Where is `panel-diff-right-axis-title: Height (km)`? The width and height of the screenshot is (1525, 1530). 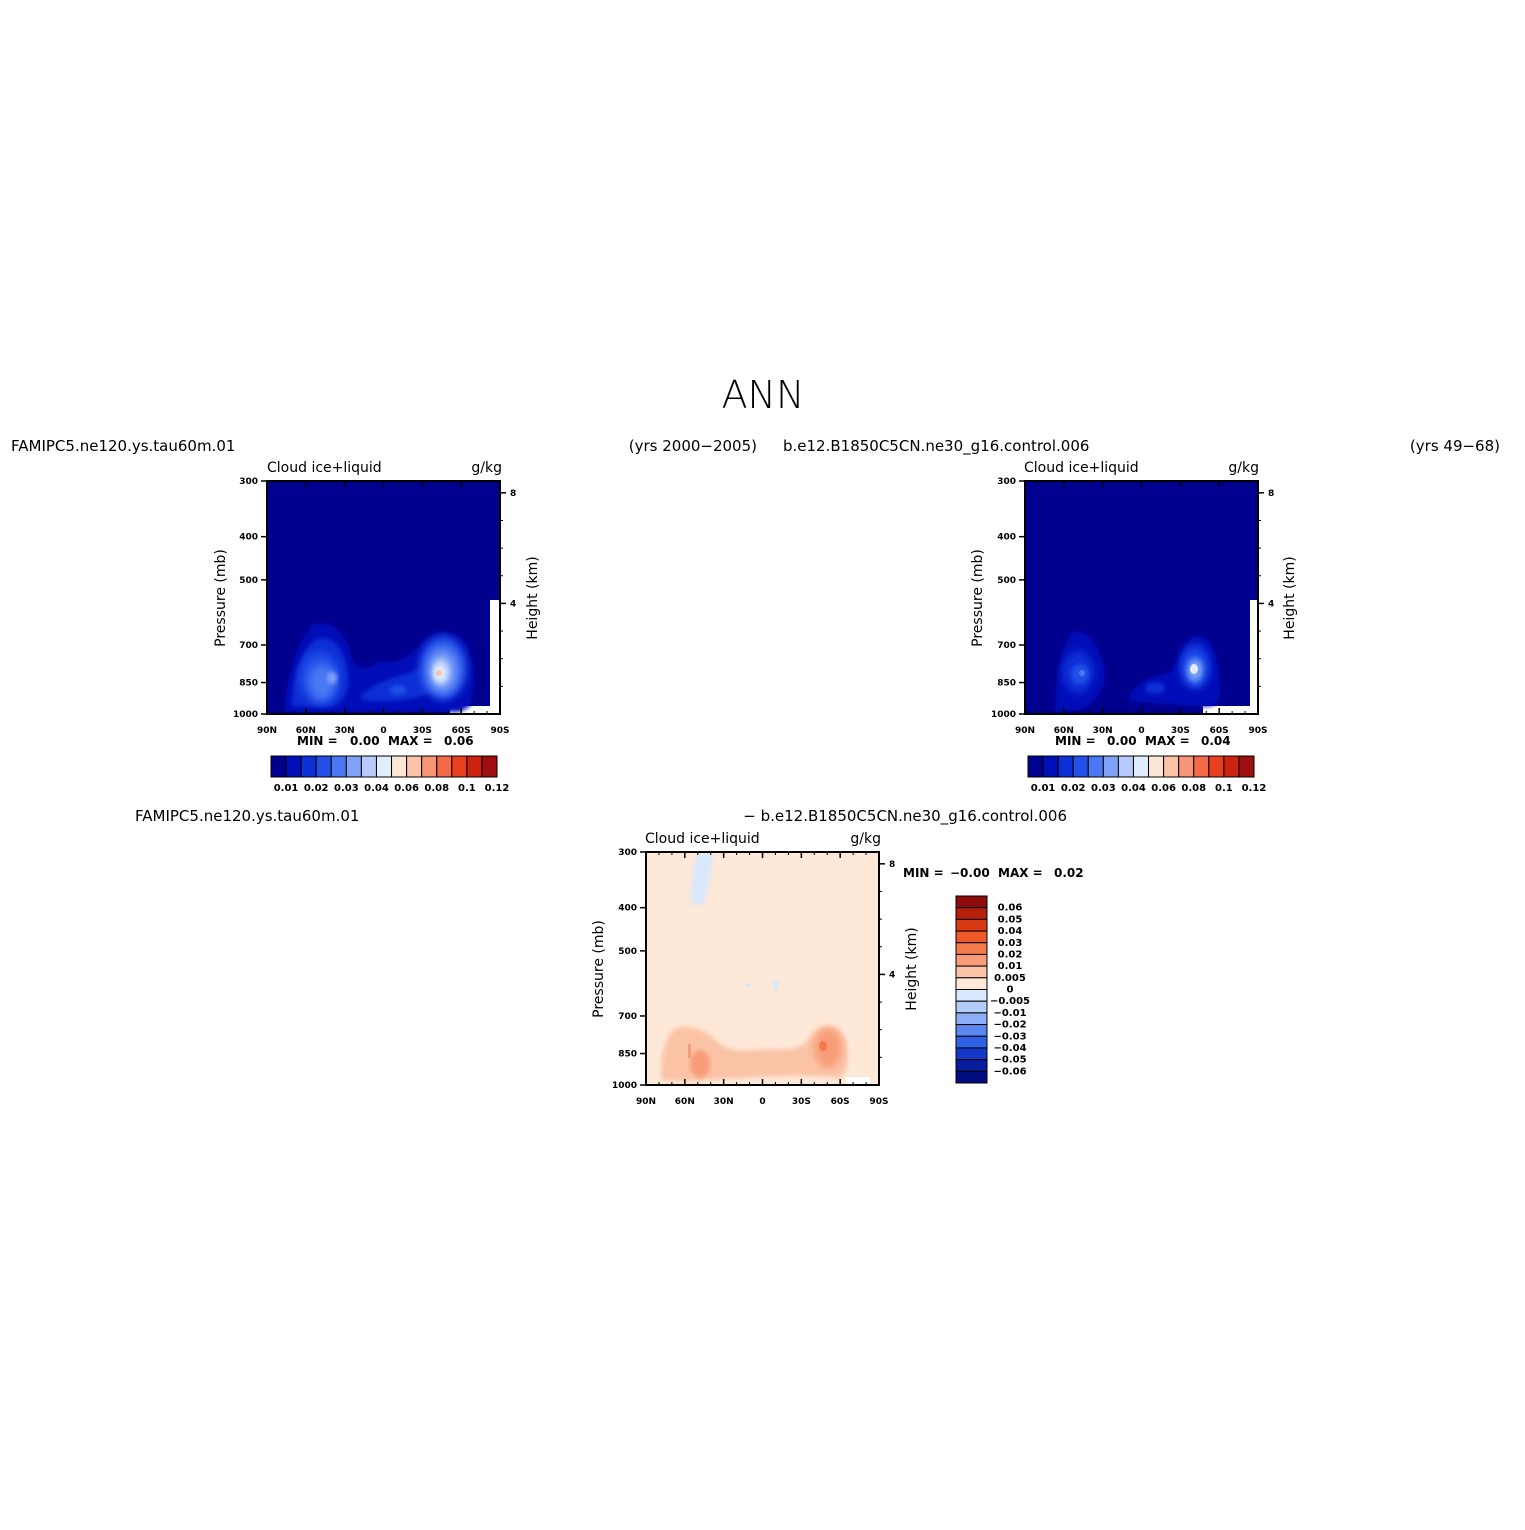 panel-diff-right-axis-title: Height (km) is located at coordinates (912, 968).